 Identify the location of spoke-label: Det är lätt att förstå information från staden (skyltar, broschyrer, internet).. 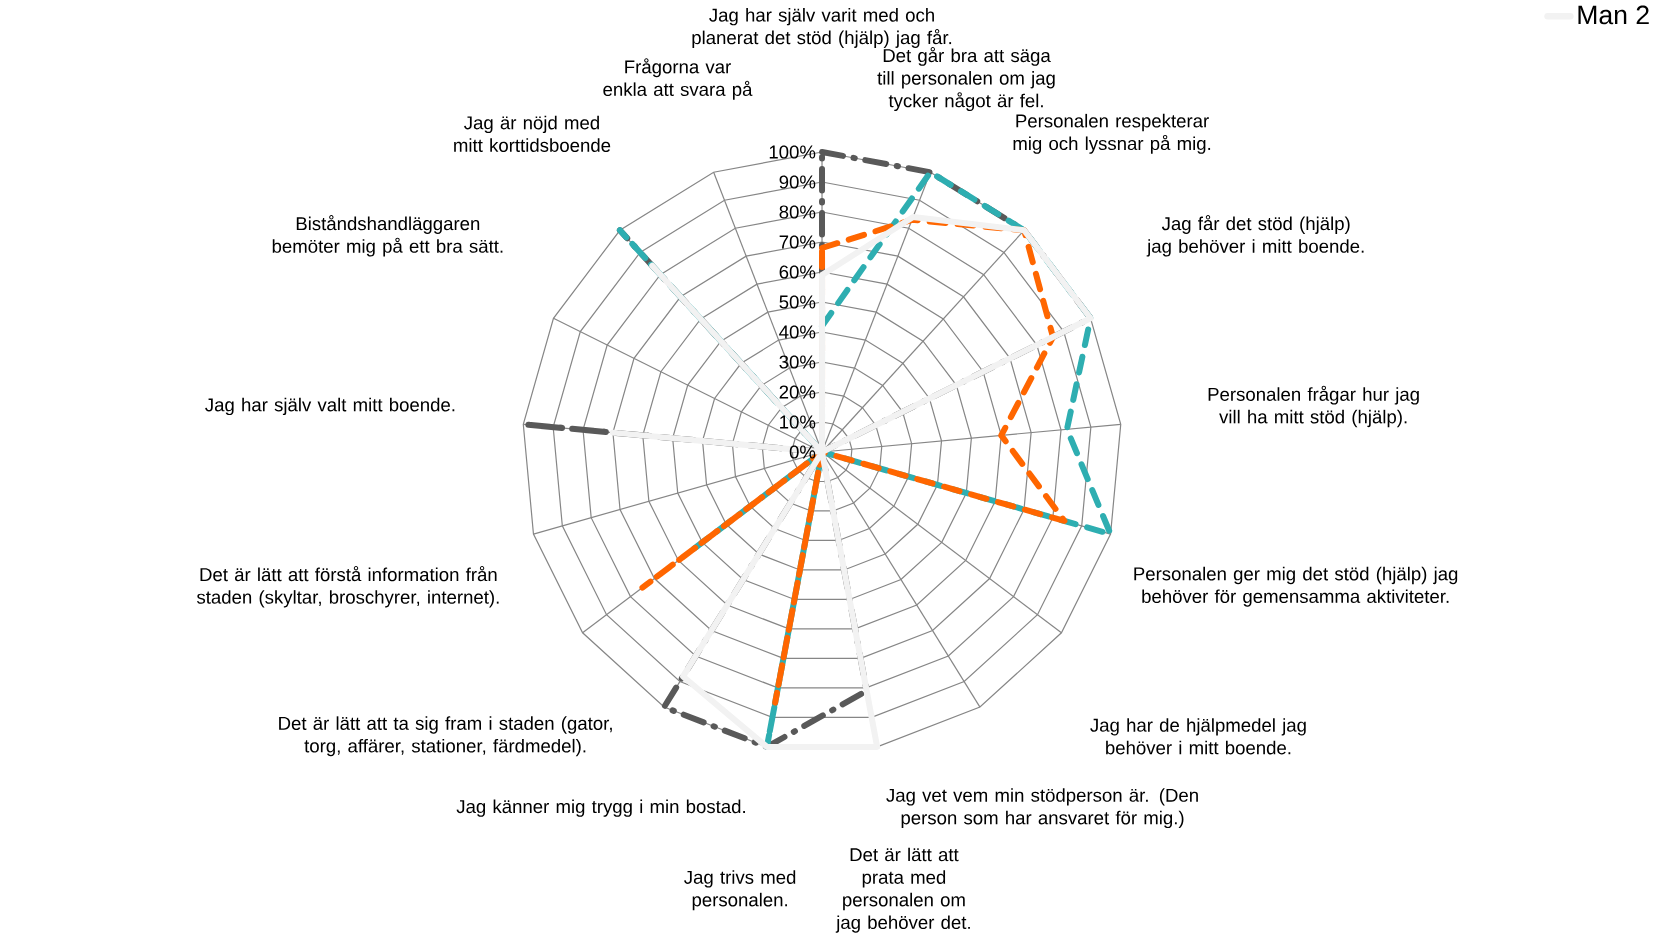
(347, 587).